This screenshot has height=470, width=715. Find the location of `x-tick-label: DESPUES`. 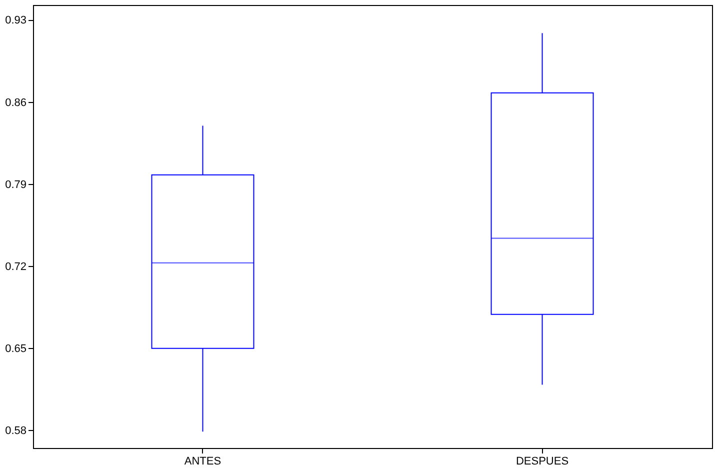

x-tick-label: DESPUES is located at coordinates (542, 462).